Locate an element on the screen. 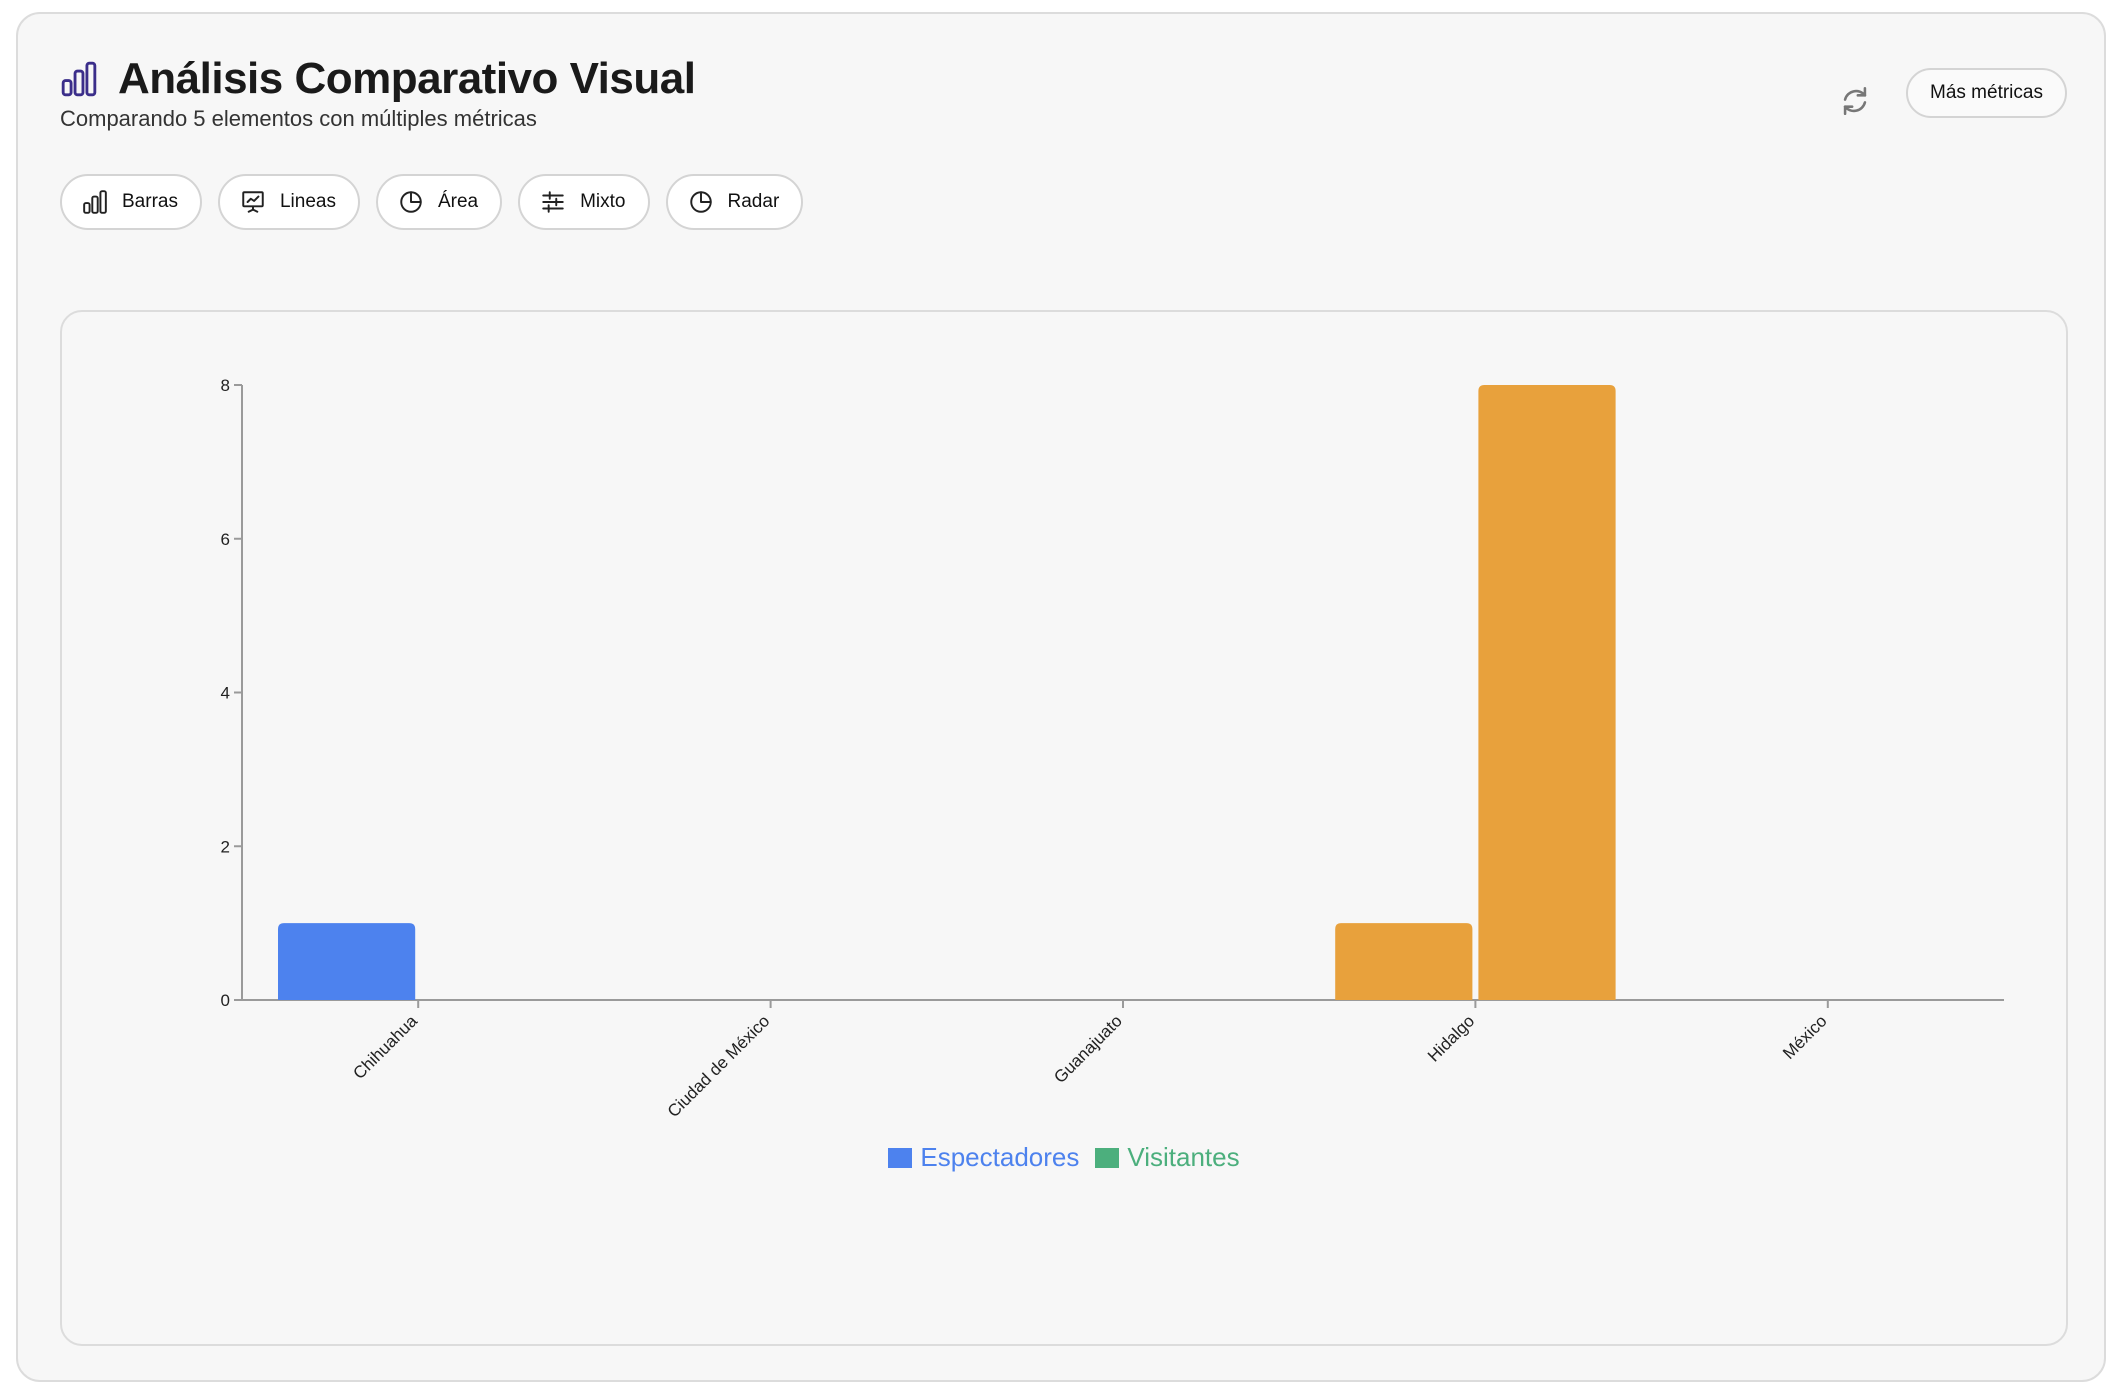 This screenshot has width=2122, height=1382. y-tick-label: 0 is located at coordinates (225, 1000).